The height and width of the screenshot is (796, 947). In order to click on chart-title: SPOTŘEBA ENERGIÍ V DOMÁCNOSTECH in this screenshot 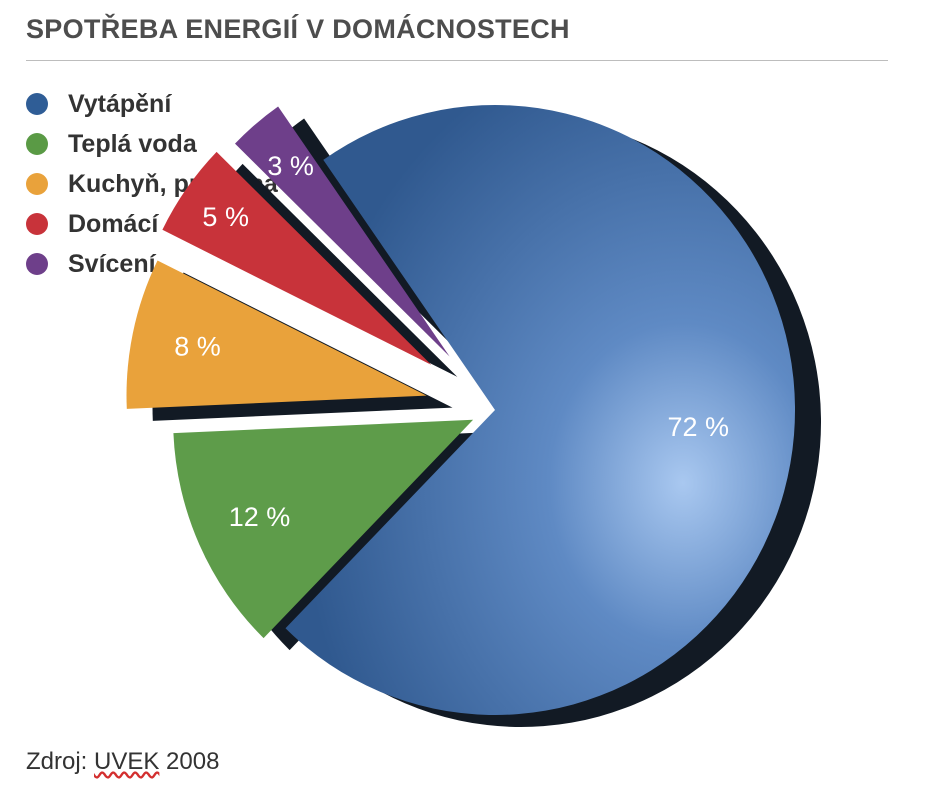, I will do `click(298, 29)`.